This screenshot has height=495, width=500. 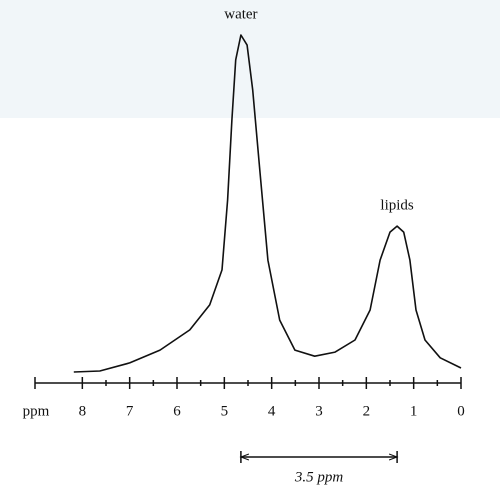 What do you see at coordinates (461, 411) in the screenshot?
I see `x-tick-label: 0` at bounding box center [461, 411].